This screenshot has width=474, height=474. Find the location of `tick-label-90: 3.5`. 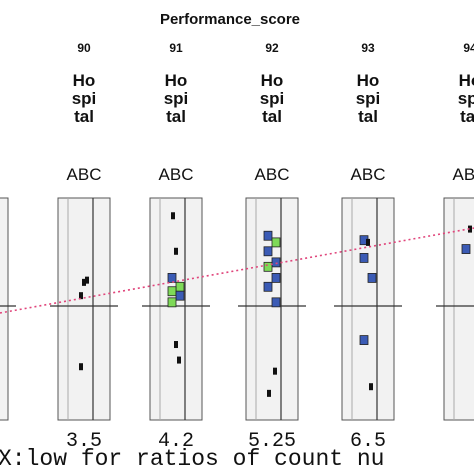

tick-label-90: 3.5 is located at coordinates (84, 441).